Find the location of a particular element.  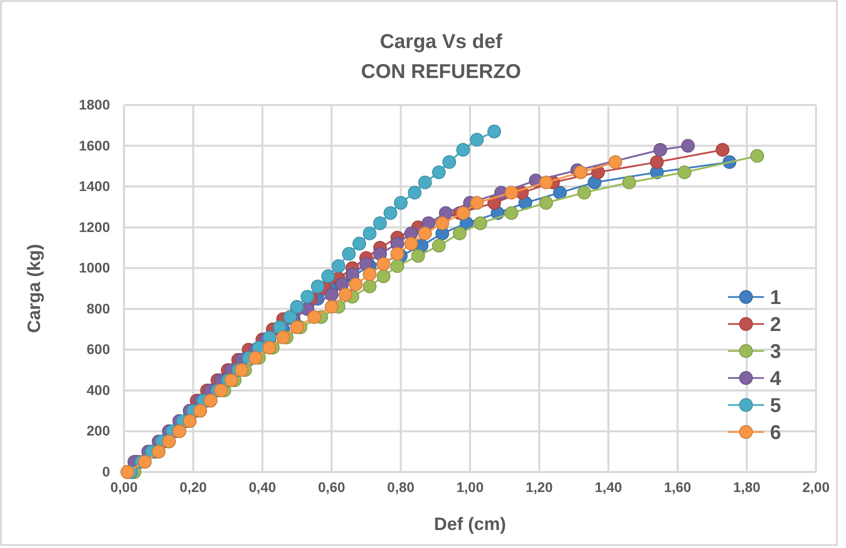

x-tick-label: 0,80 is located at coordinates (401, 486).